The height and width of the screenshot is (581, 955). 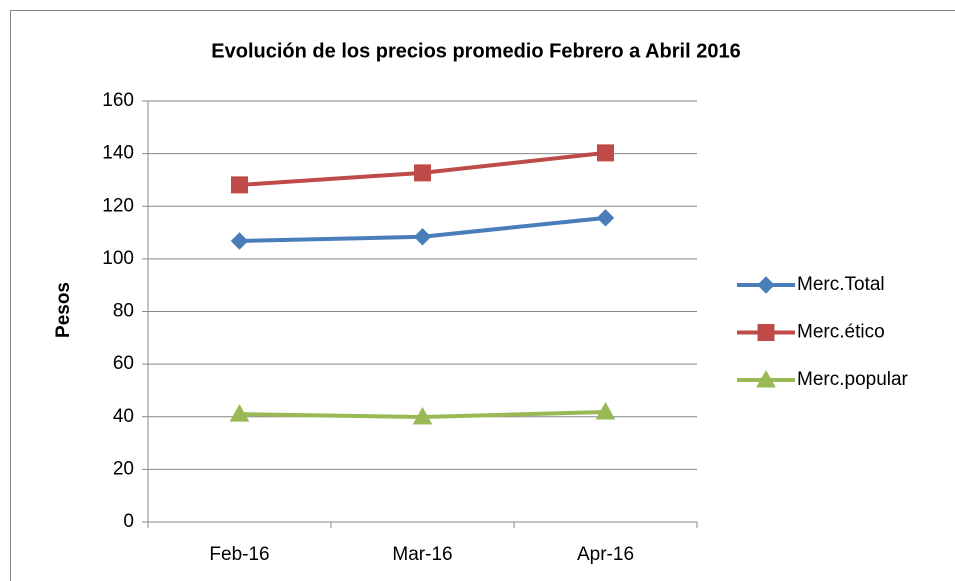 I want to click on x-tick-label: Mar-16, so click(x=422, y=554).